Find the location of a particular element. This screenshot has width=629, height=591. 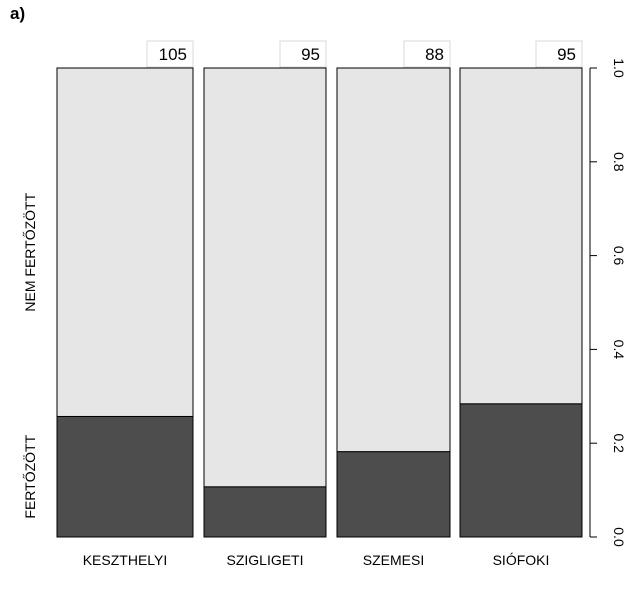

category-label-0: KESZTHELYI is located at coordinates (125, 560).